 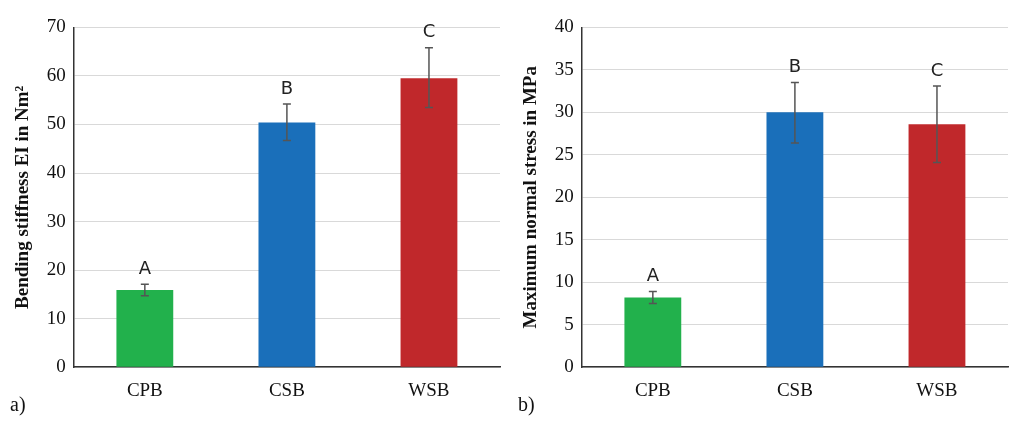 What do you see at coordinates (22, 197) in the screenshot?
I see `y-axis-title: Bending stiffness EI in Nm²` at bounding box center [22, 197].